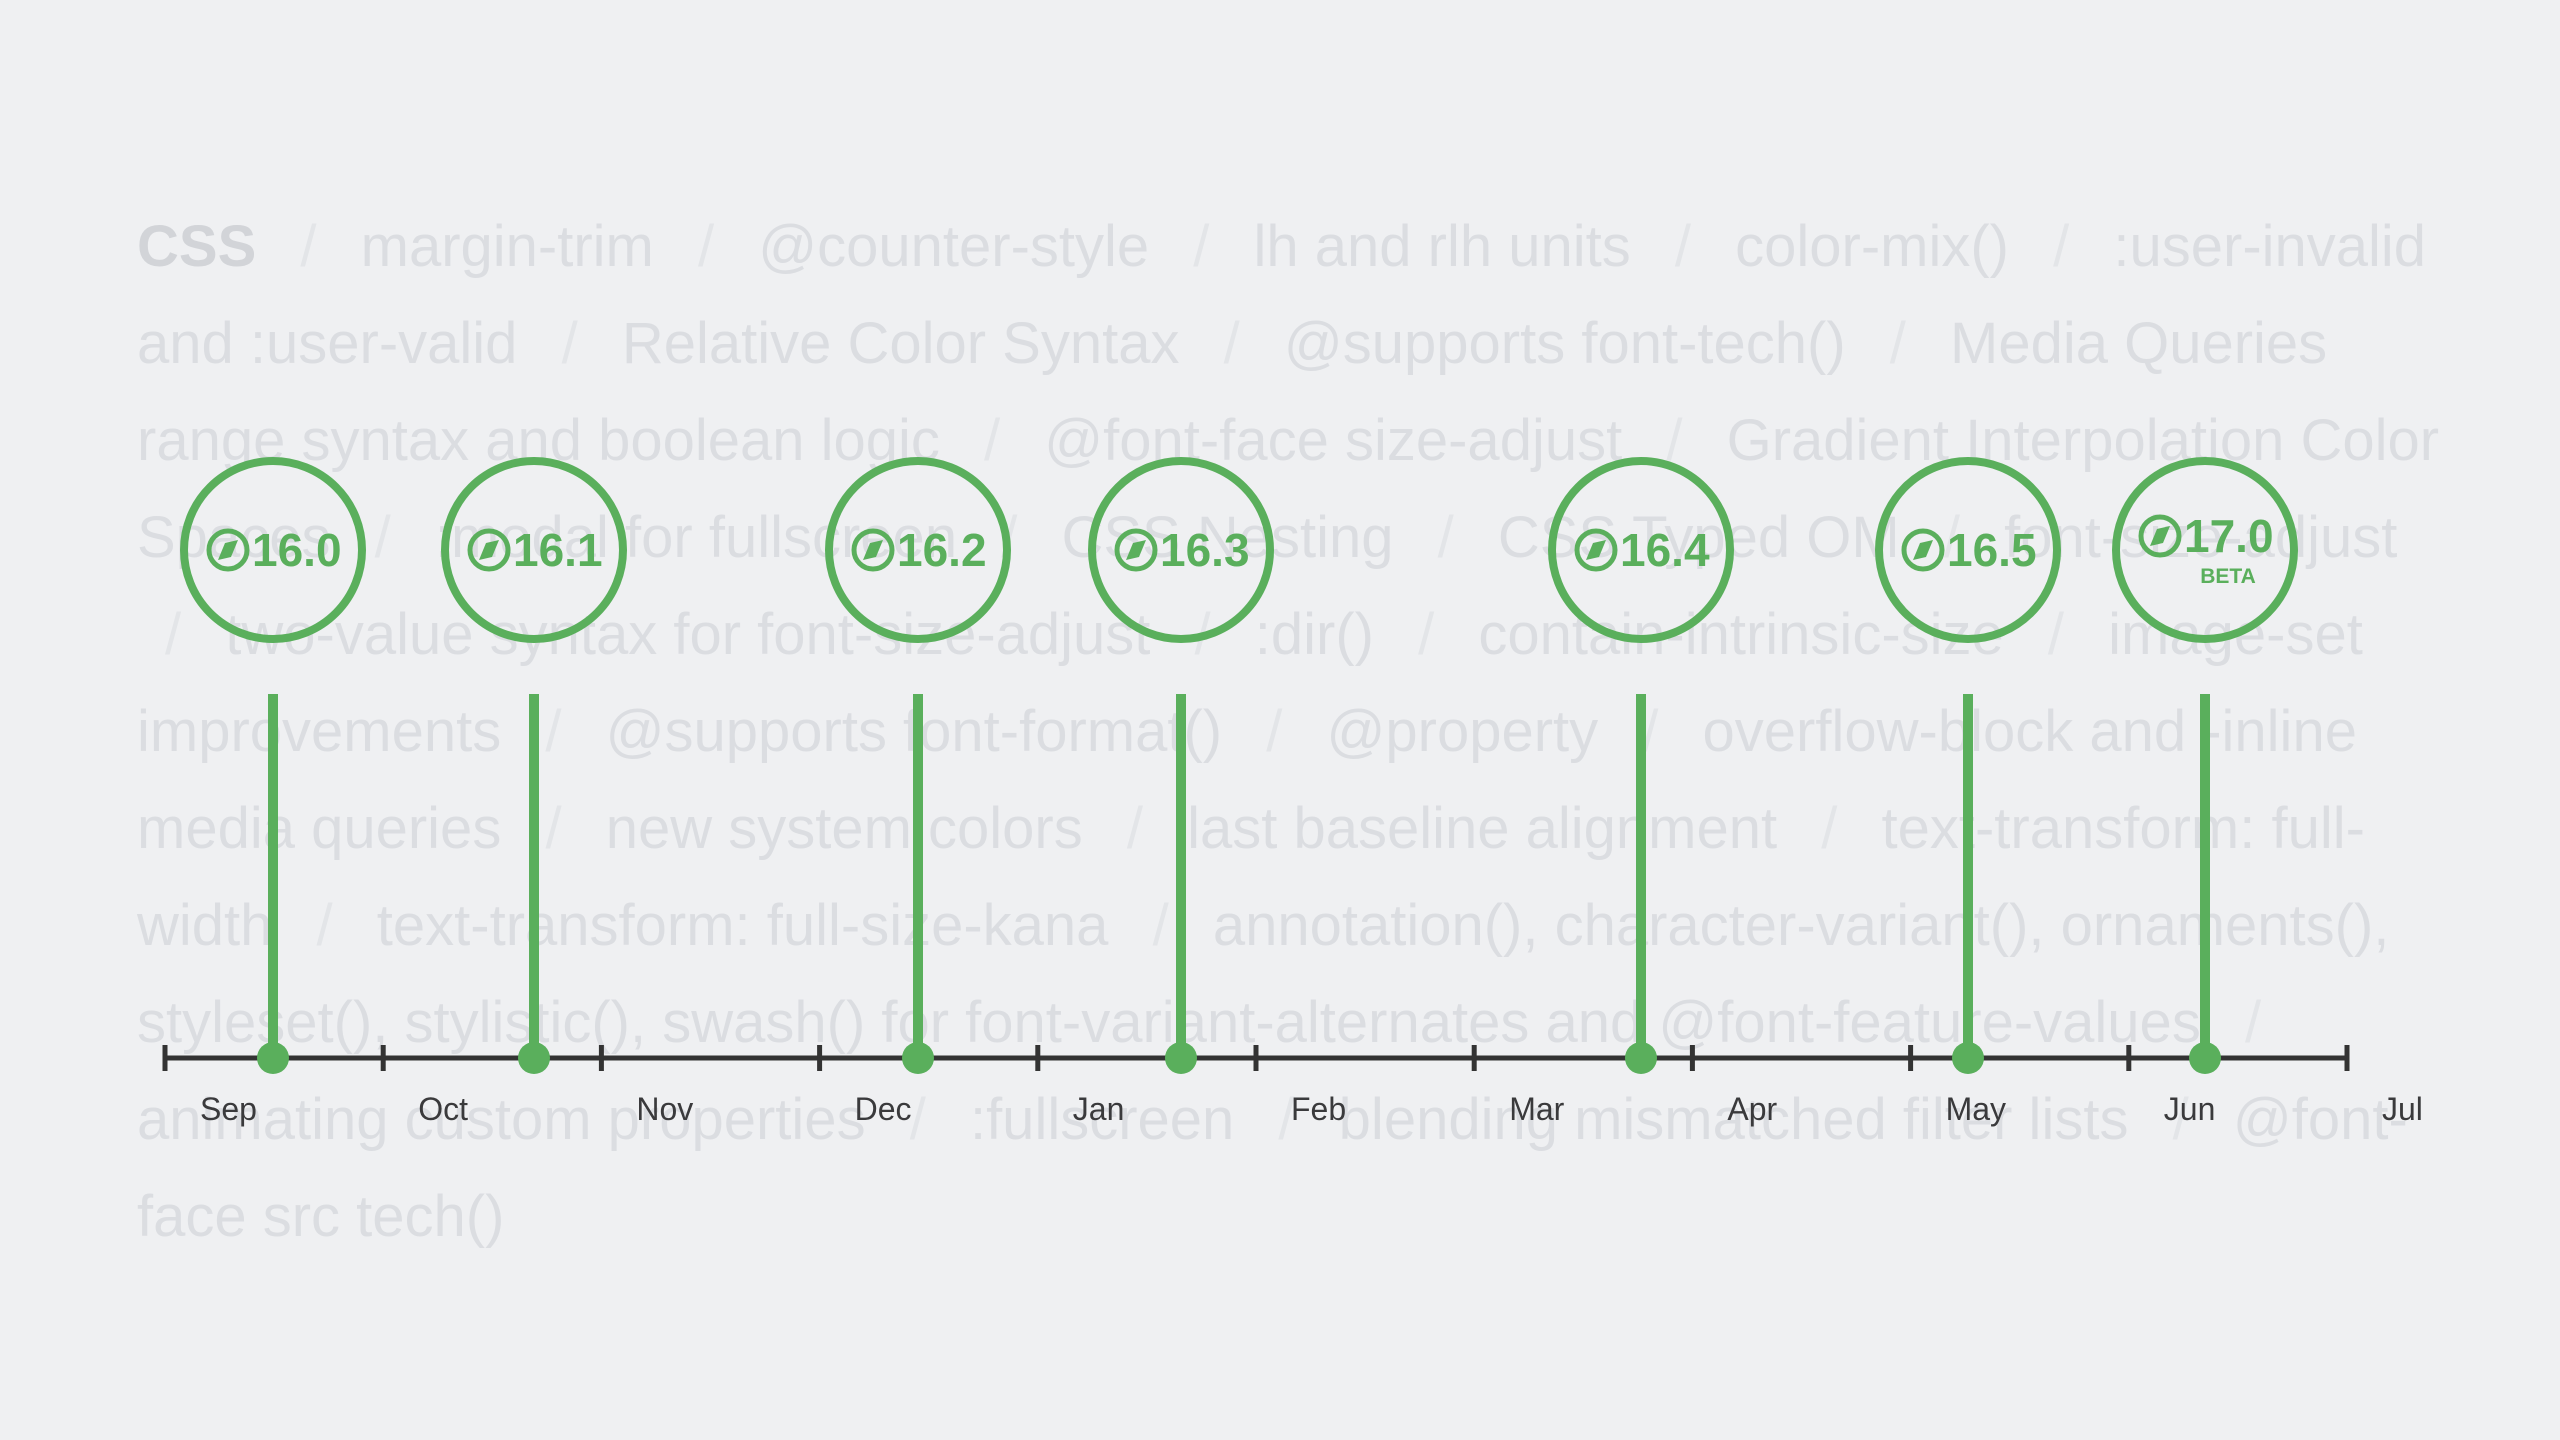 The width and height of the screenshot is (2560, 1440). Describe the element at coordinates (1665, 550) in the screenshot. I see `version: 16.4` at that location.